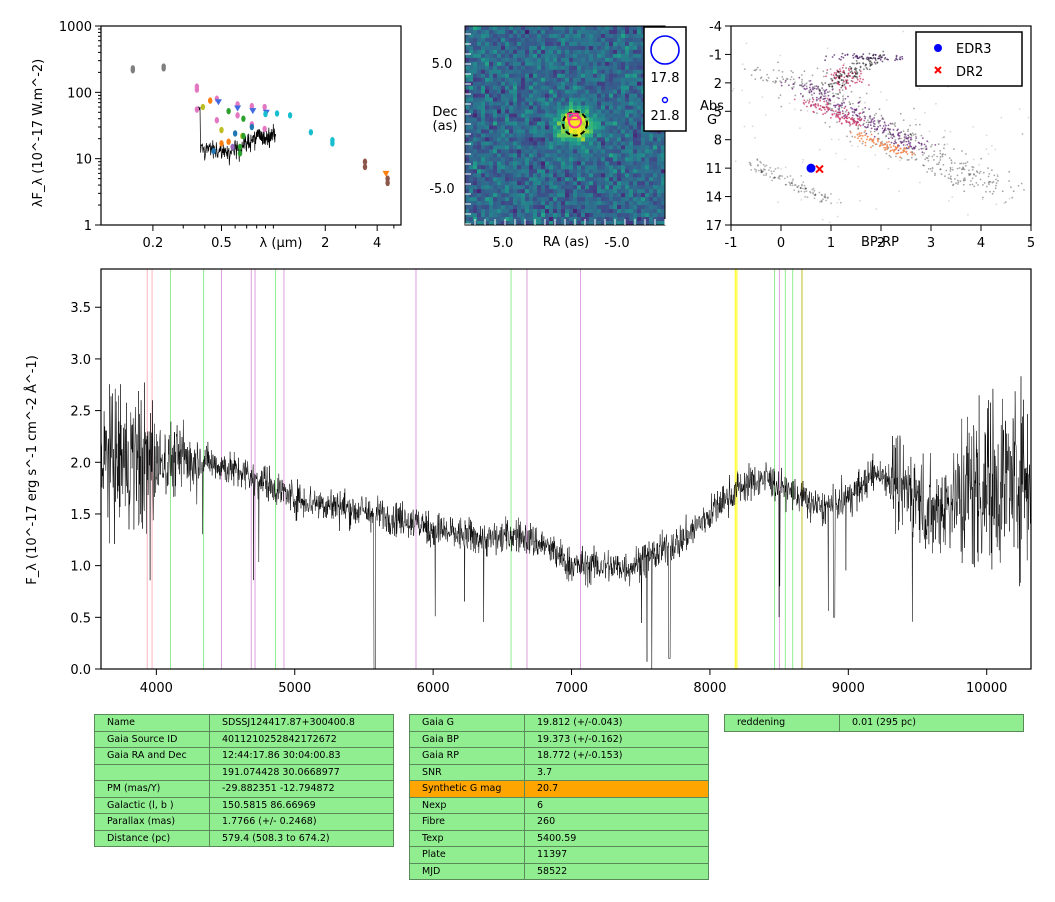  Describe the element at coordinates (467, 805) in the screenshot. I see `table-key-cell: Nexp` at that location.